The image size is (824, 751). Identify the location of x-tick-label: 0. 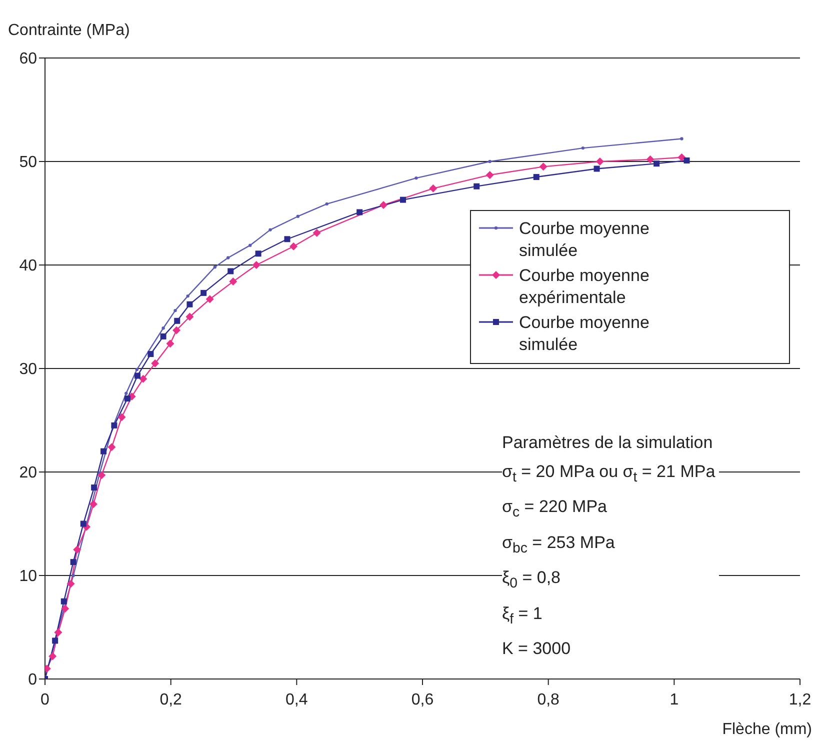
(45, 699).